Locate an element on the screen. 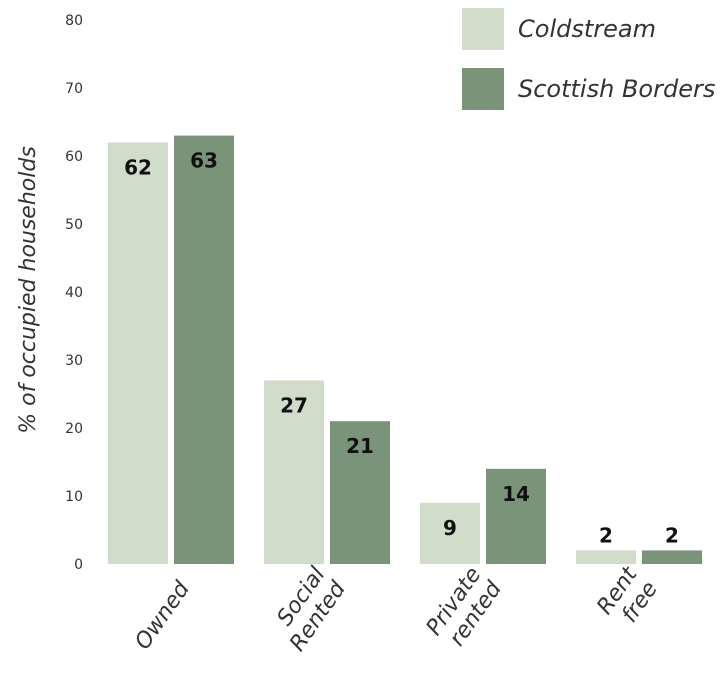  data-label: 9 is located at coordinates (450, 528).